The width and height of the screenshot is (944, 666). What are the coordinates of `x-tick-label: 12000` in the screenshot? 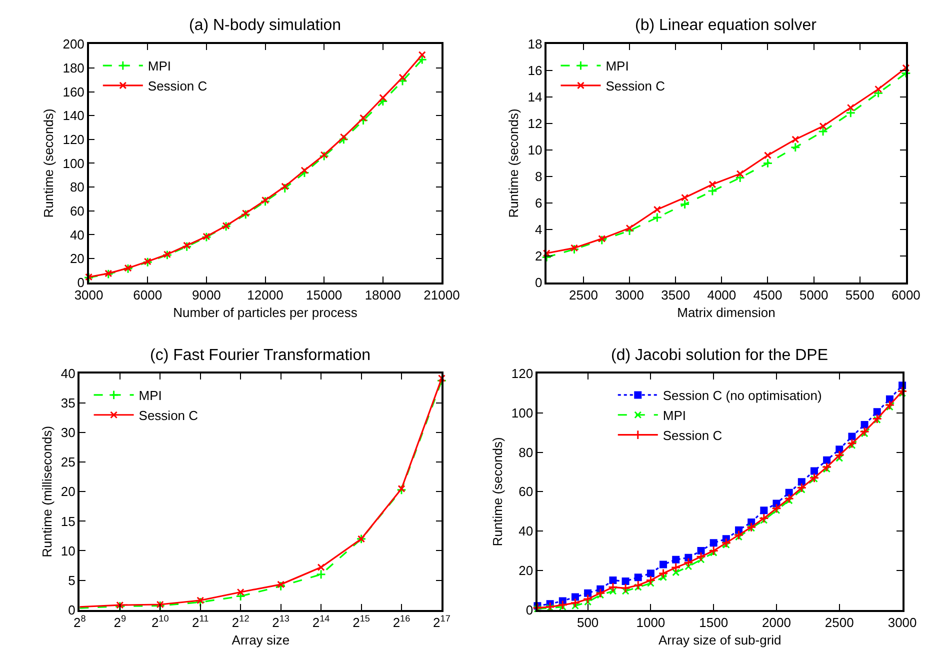 It's located at (265, 295).